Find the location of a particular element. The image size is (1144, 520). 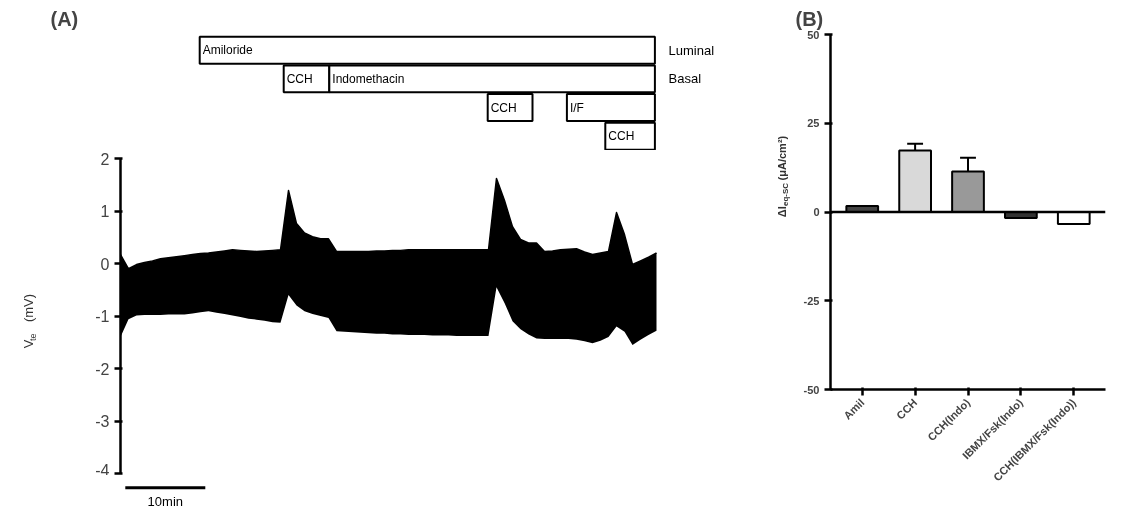

y-axis-title: ΔIeq-SC (μA/cm²) is located at coordinates (782, 176).